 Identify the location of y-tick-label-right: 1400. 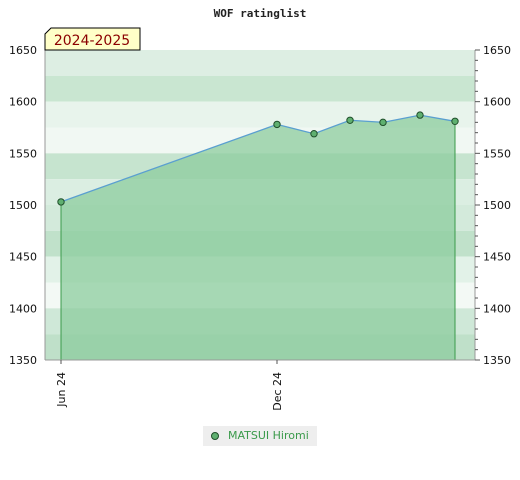
(497, 308).